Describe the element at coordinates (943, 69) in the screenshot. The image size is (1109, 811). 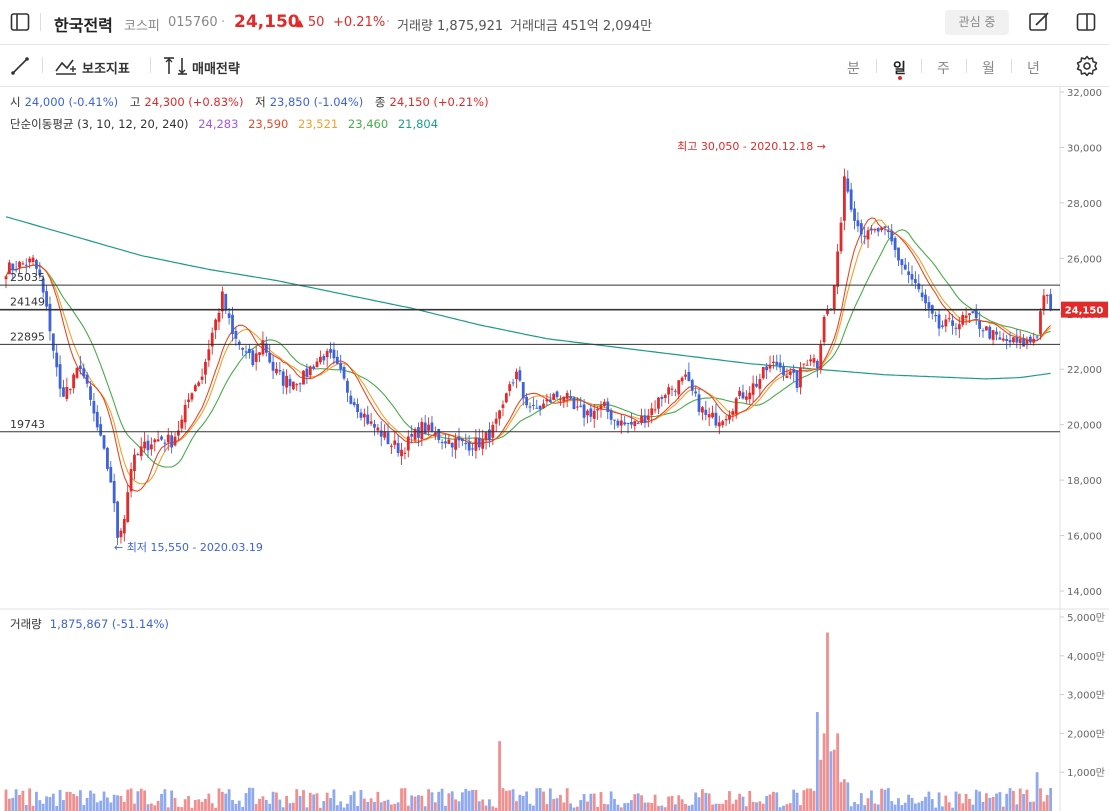
I see `period-tab-week: 주` at that location.